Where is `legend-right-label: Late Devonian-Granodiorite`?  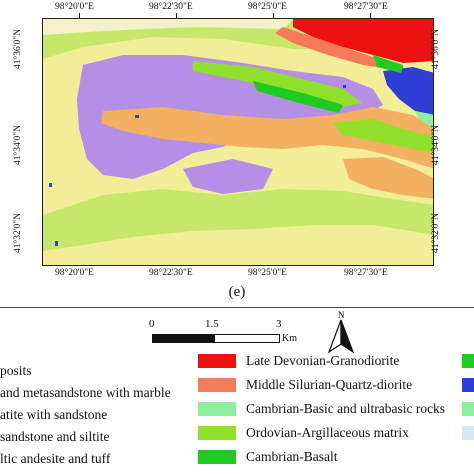
legend-right-label: Late Devonian-Granodiorite is located at coordinates (323, 360).